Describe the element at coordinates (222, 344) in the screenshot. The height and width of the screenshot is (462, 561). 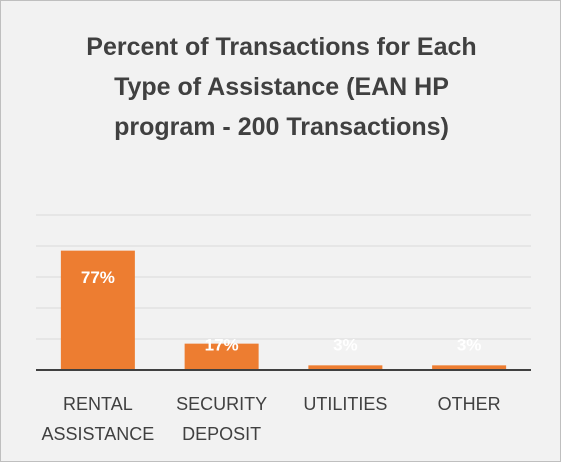
I see `data-label: 17%` at that location.